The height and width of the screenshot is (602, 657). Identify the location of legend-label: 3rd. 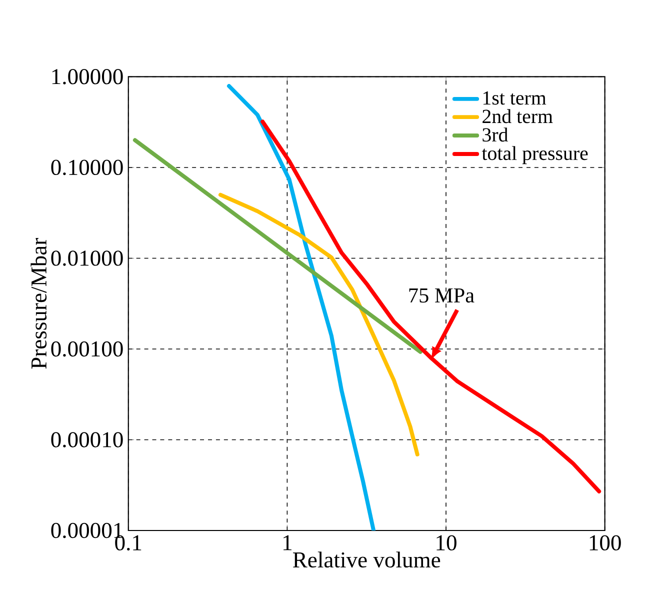
(495, 134).